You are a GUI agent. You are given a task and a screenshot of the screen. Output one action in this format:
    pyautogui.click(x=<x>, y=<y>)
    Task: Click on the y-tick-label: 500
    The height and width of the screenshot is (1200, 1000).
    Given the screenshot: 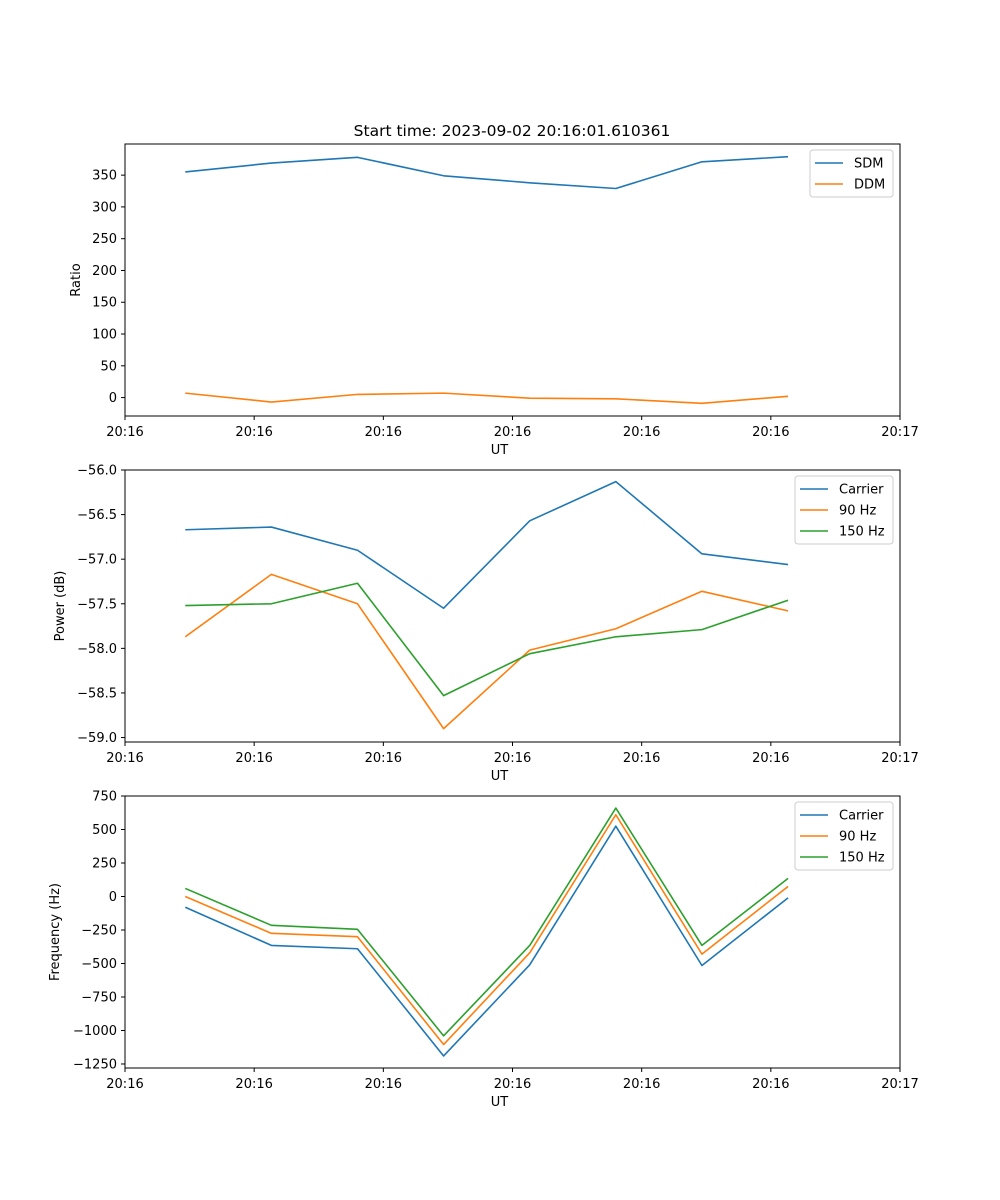 What is the action you would take?
    pyautogui.click(x=104, y=830)
    